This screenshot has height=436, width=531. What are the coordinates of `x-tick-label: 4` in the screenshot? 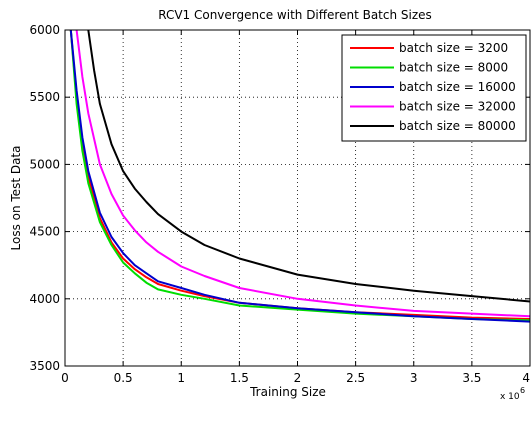 It's located at (526, 378).